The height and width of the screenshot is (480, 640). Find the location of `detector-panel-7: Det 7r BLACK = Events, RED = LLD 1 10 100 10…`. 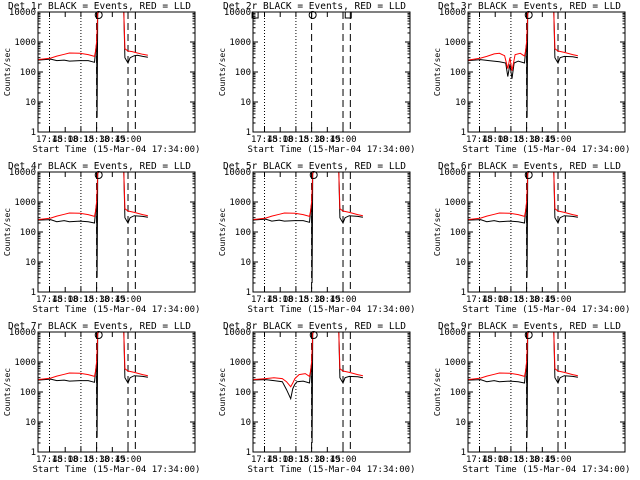

detector-panel-7: Det 7r BLACK = Events, RED = LLD 1 10 100 10… is located at coordinates (101, 398).